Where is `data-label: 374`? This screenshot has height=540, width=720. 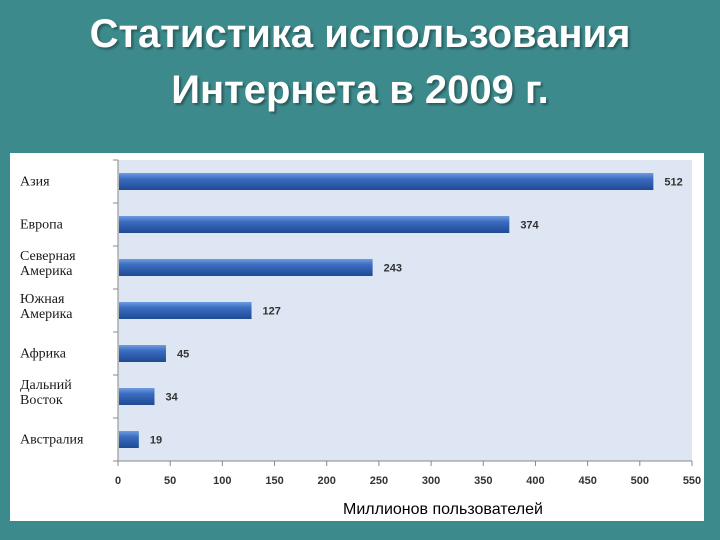 data-label: 374 is located at coordinates (529, 226).